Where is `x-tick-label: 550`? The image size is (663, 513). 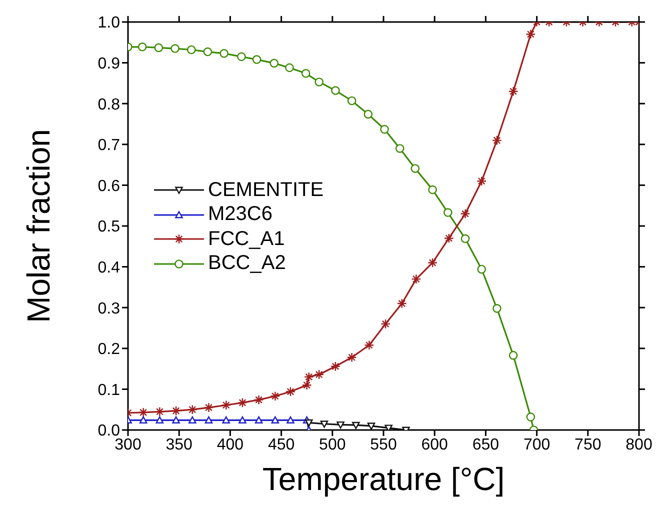
x-tick-label: 550 is located at coordinates (383, 445).